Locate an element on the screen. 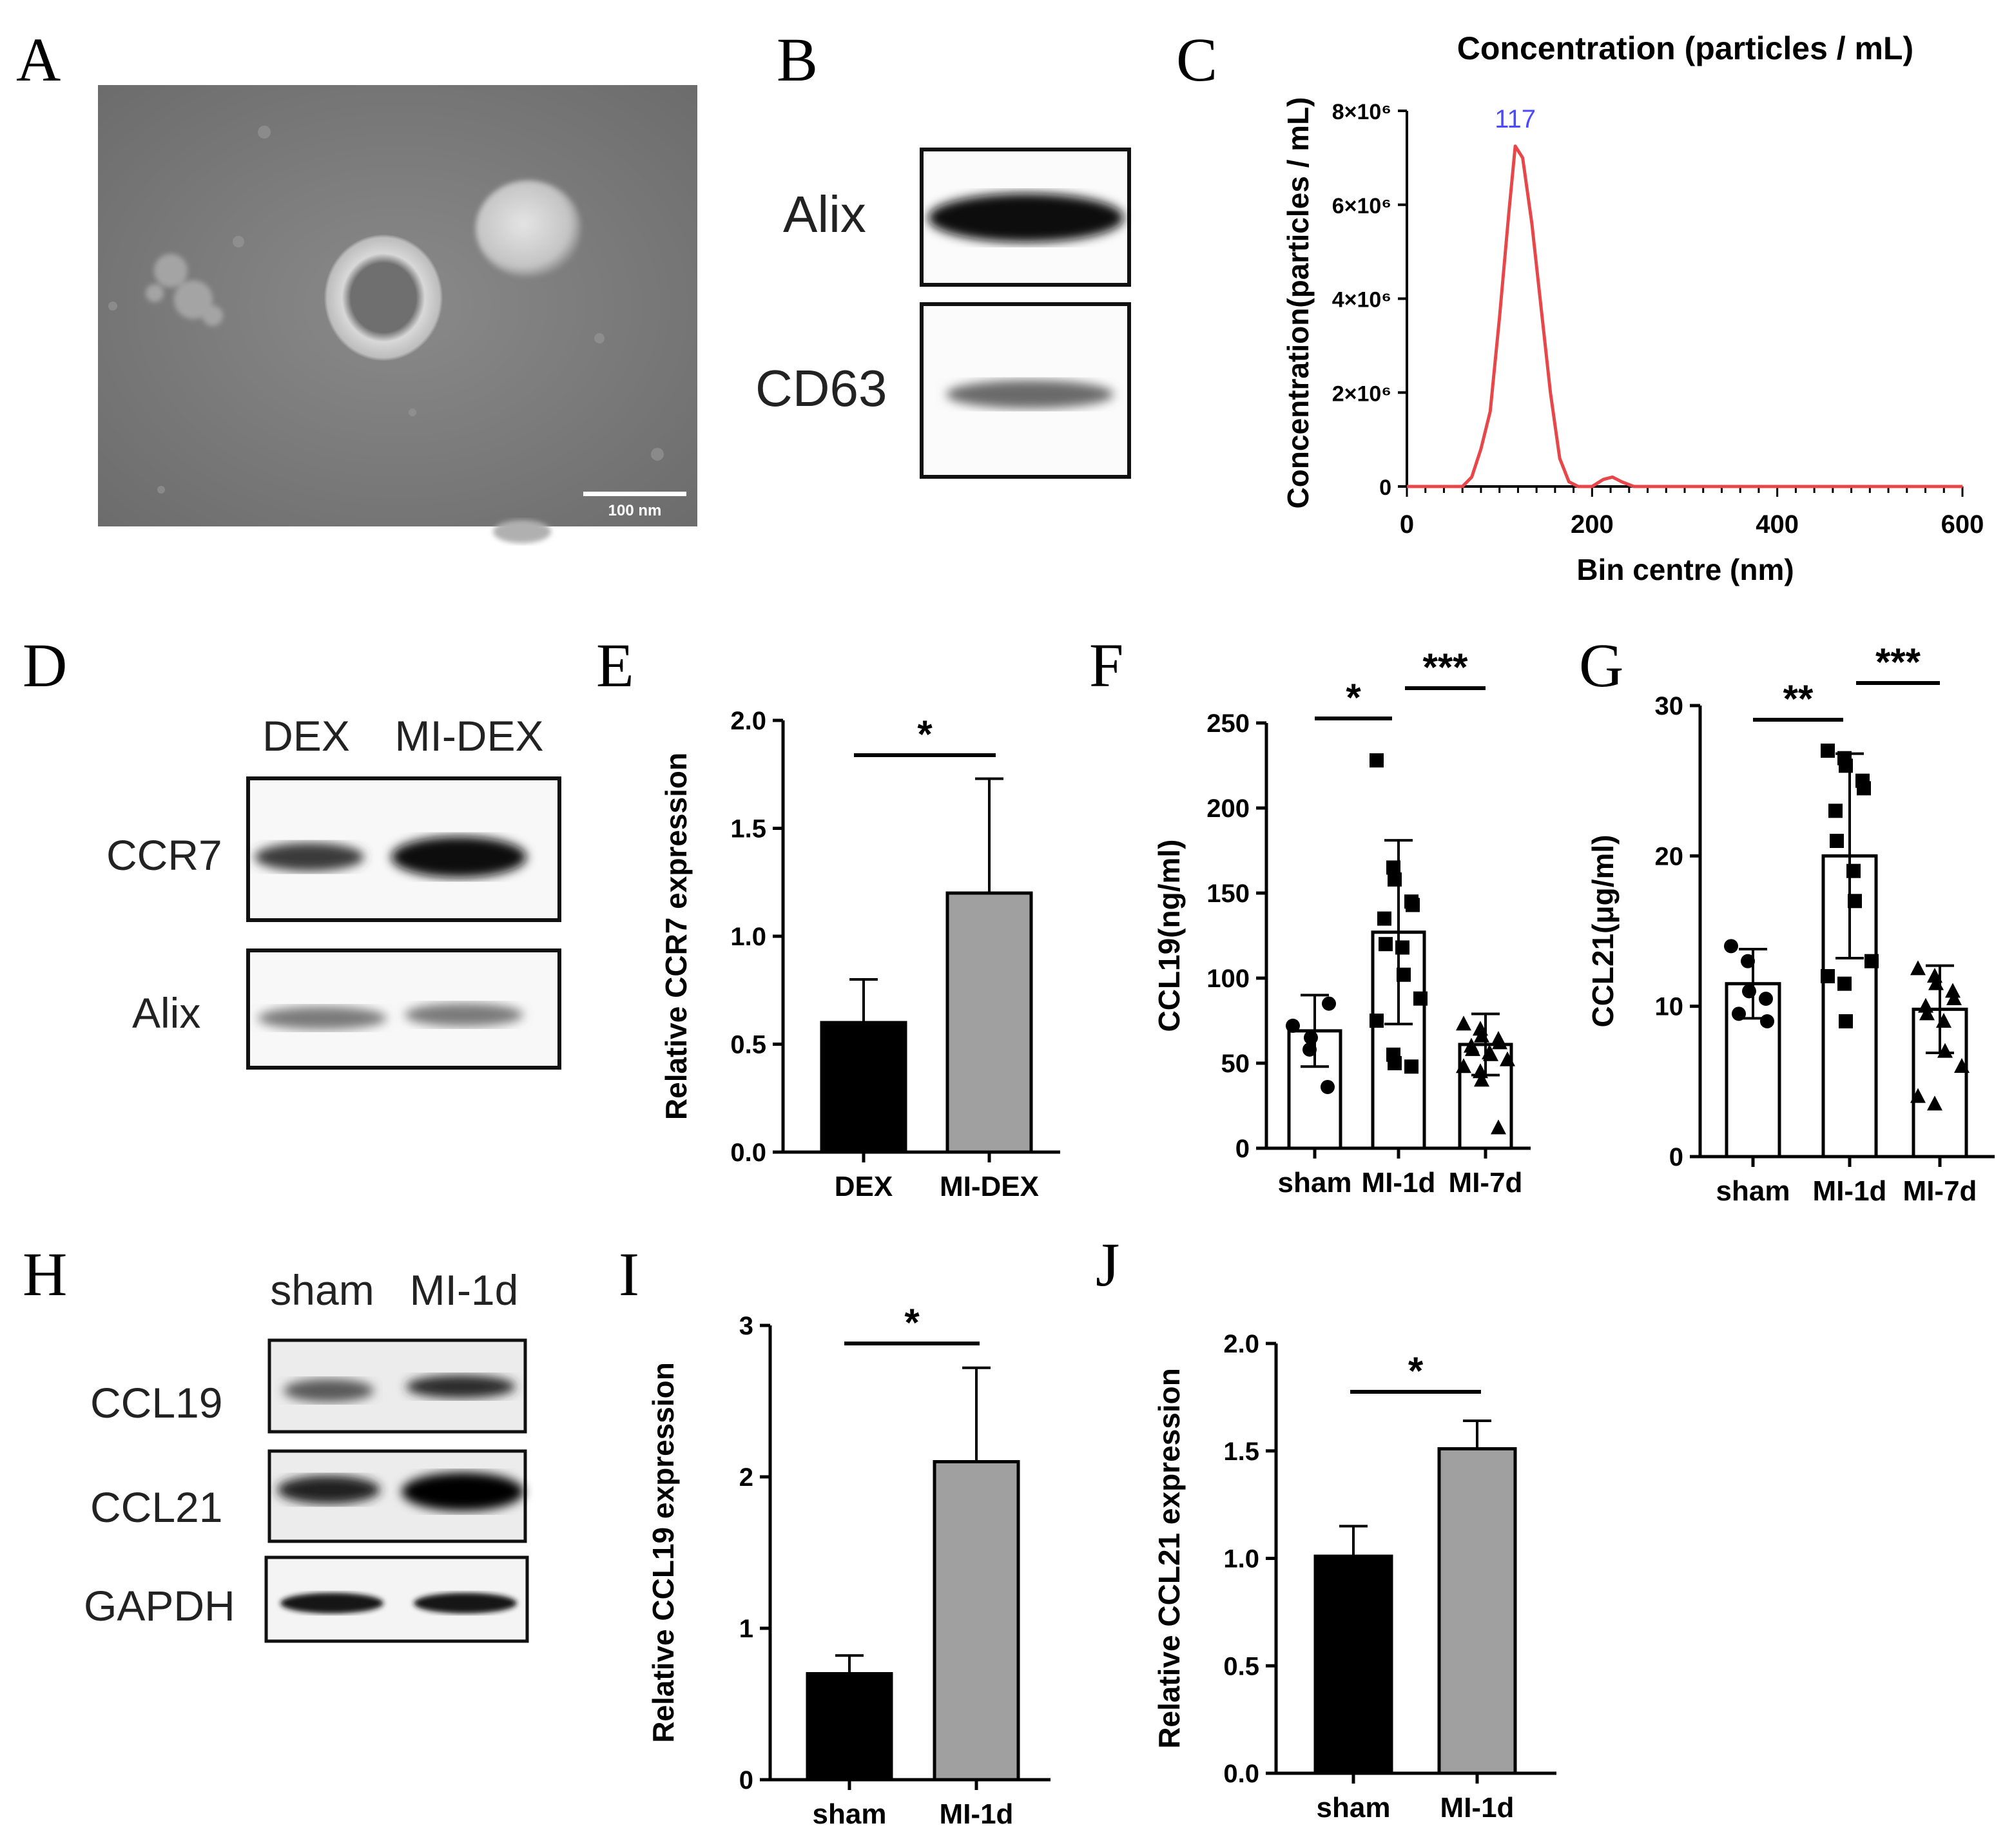 The width and height of the screenshot is (2014, 1848). x-tick-label-c: 600 is located at coordinates (1963, 524).